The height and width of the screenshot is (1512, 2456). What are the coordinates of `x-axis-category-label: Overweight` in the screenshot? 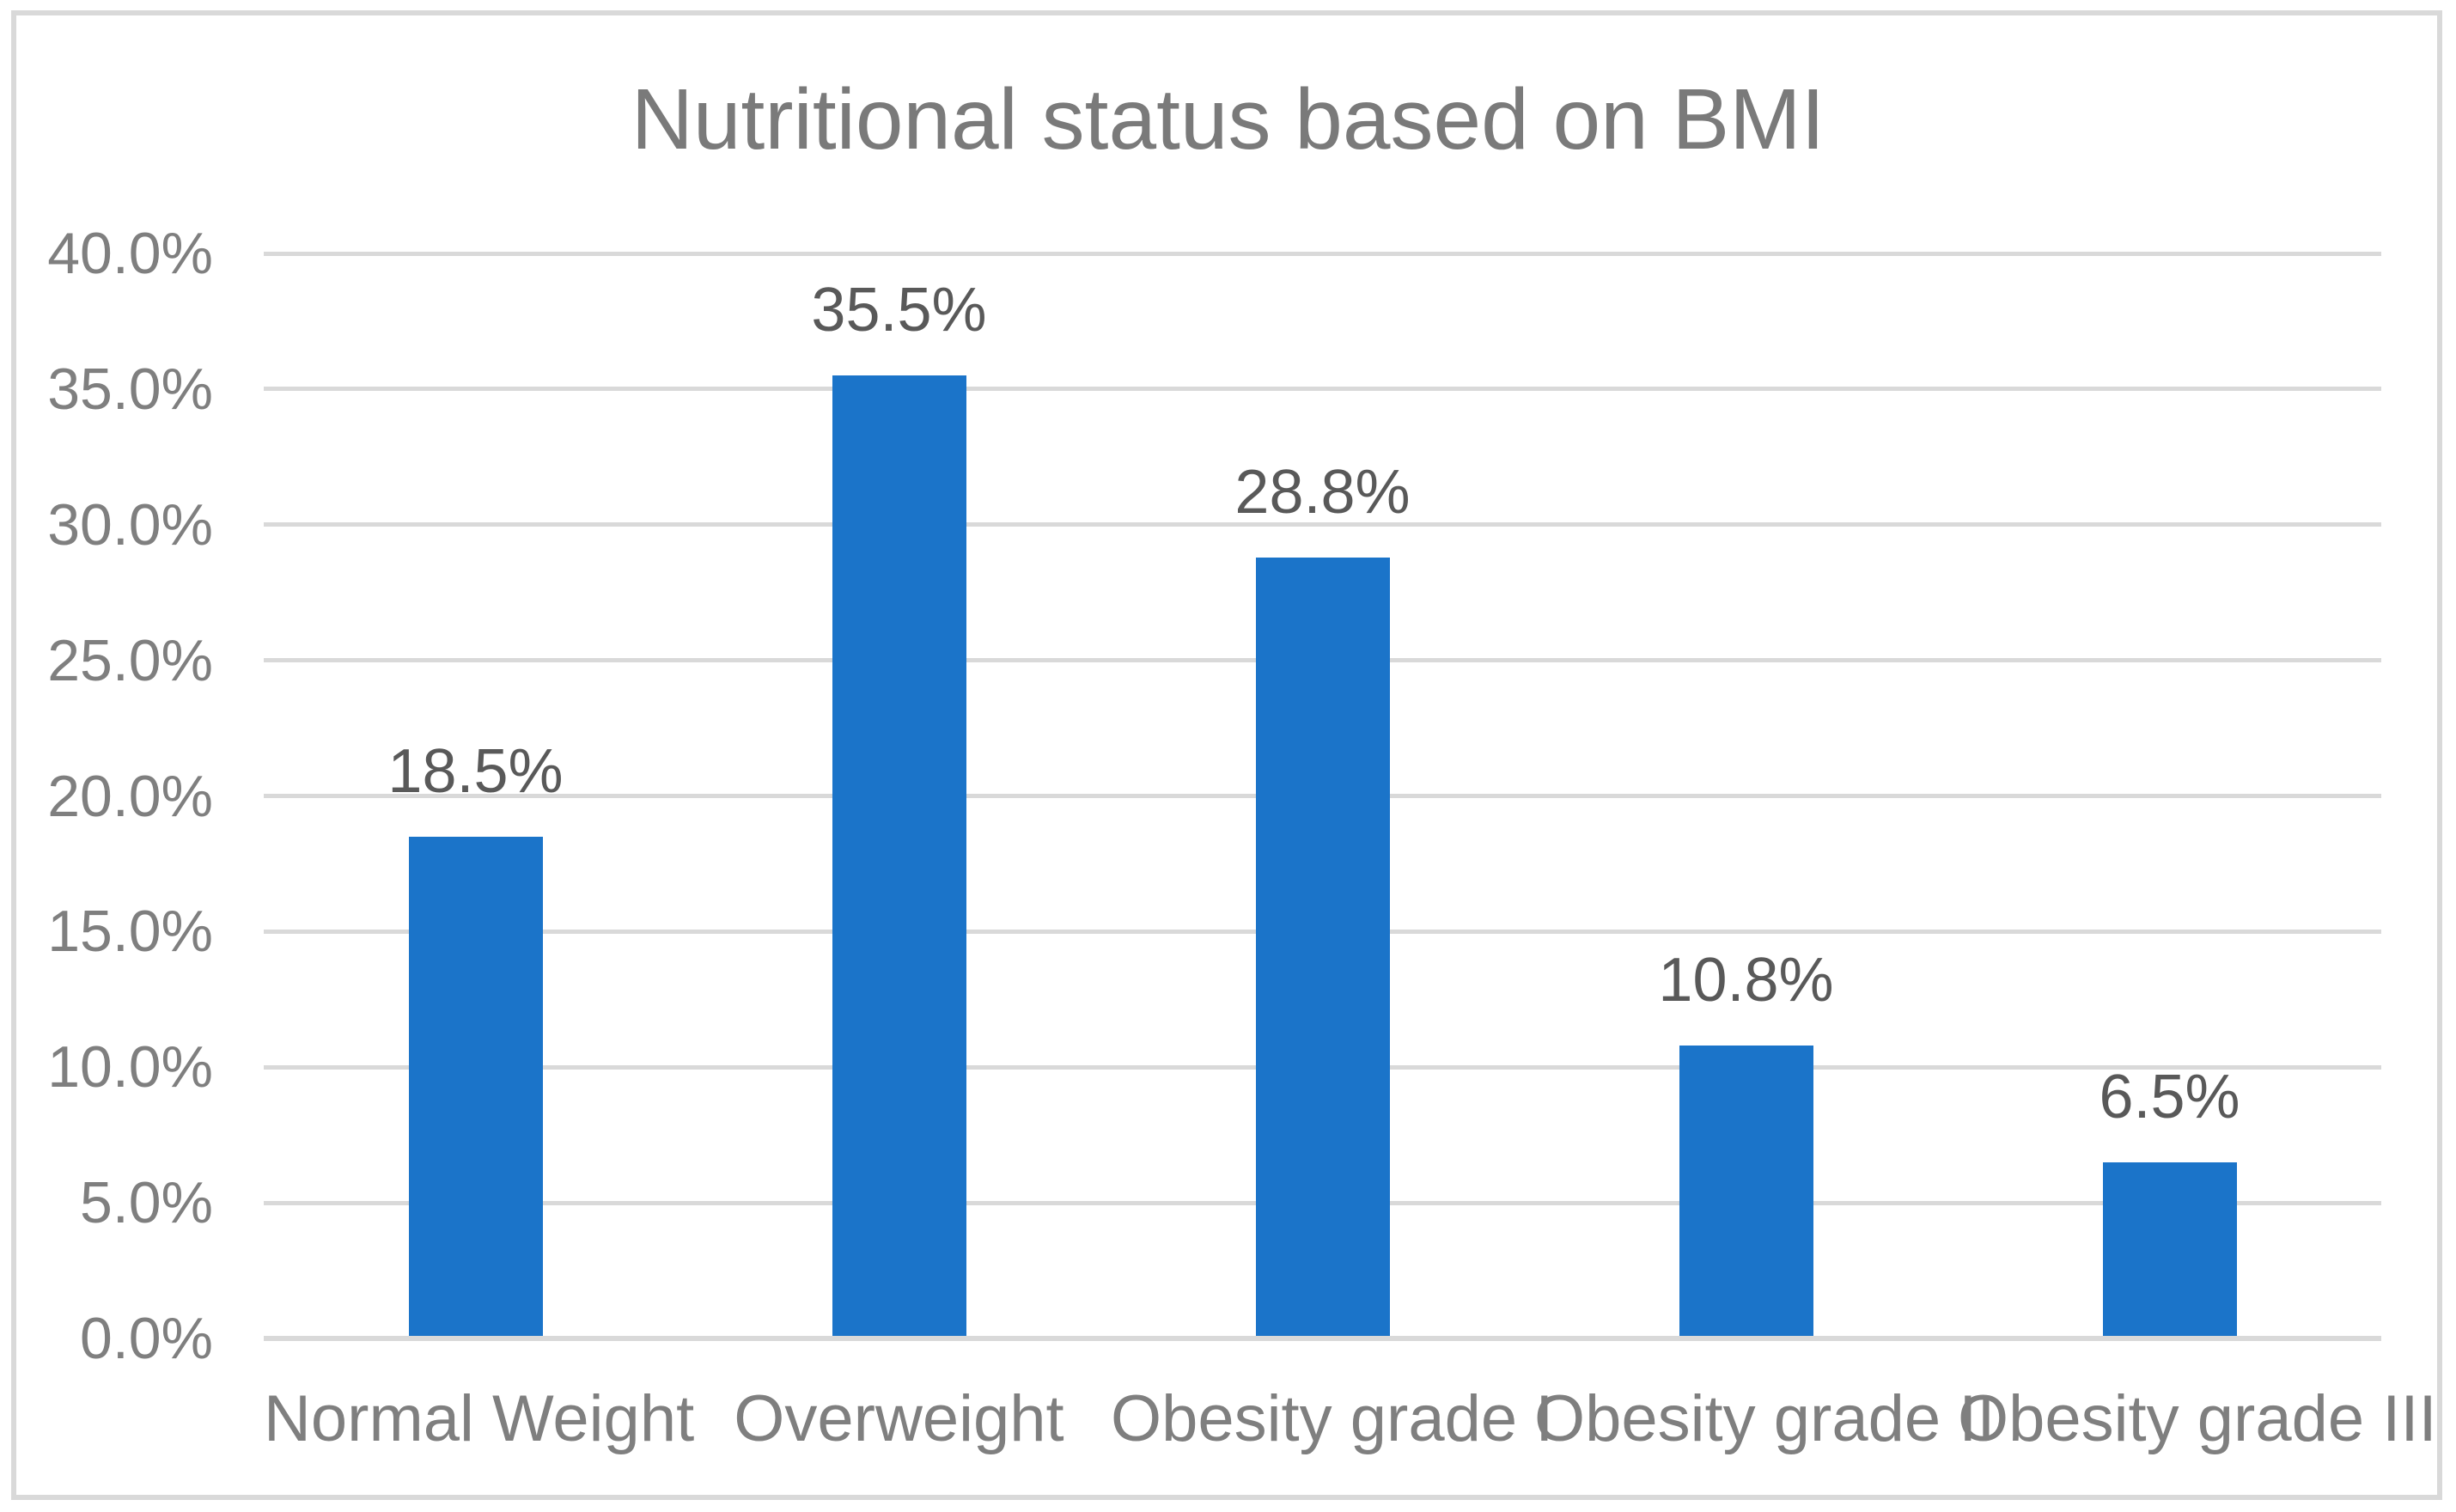 It's located at (899, 1418).